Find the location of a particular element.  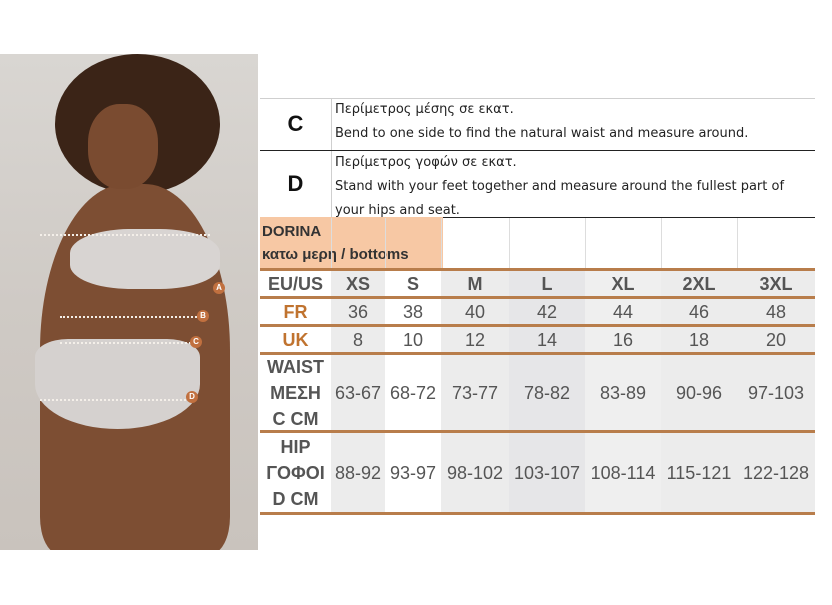

table-cell: 97-103 is located at coordinates (776, 392).